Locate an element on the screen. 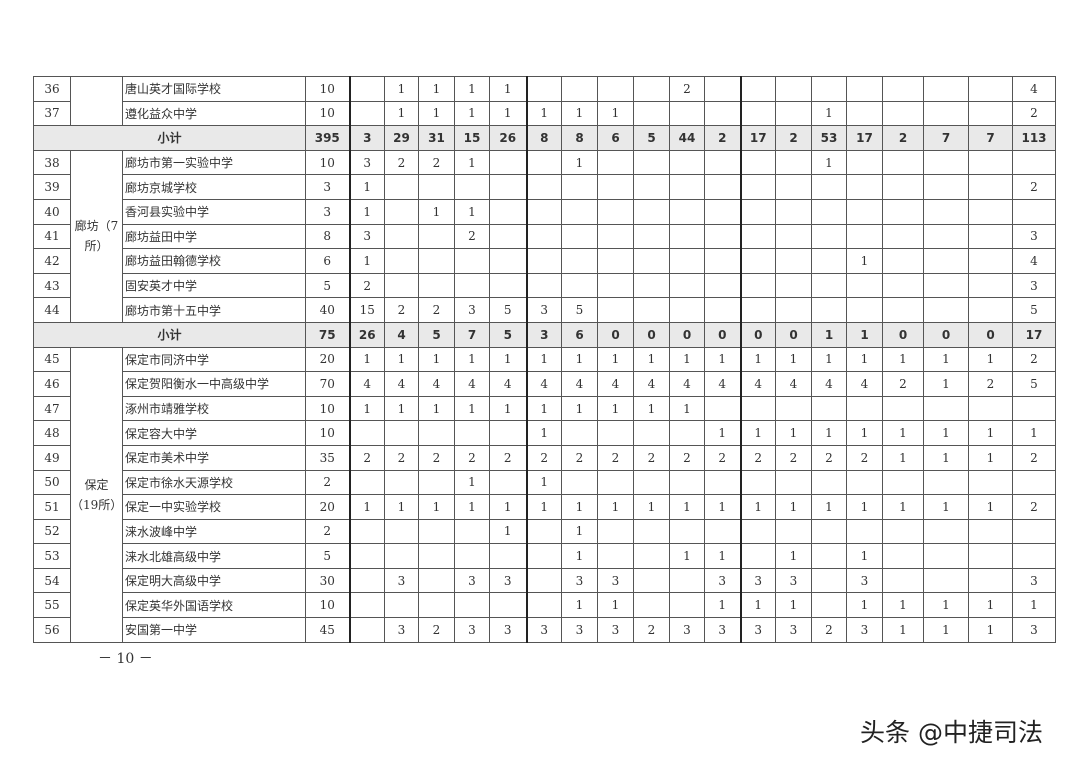 The image size is (1080, 764). row-number: 52 is located at coordinates (52, 531).